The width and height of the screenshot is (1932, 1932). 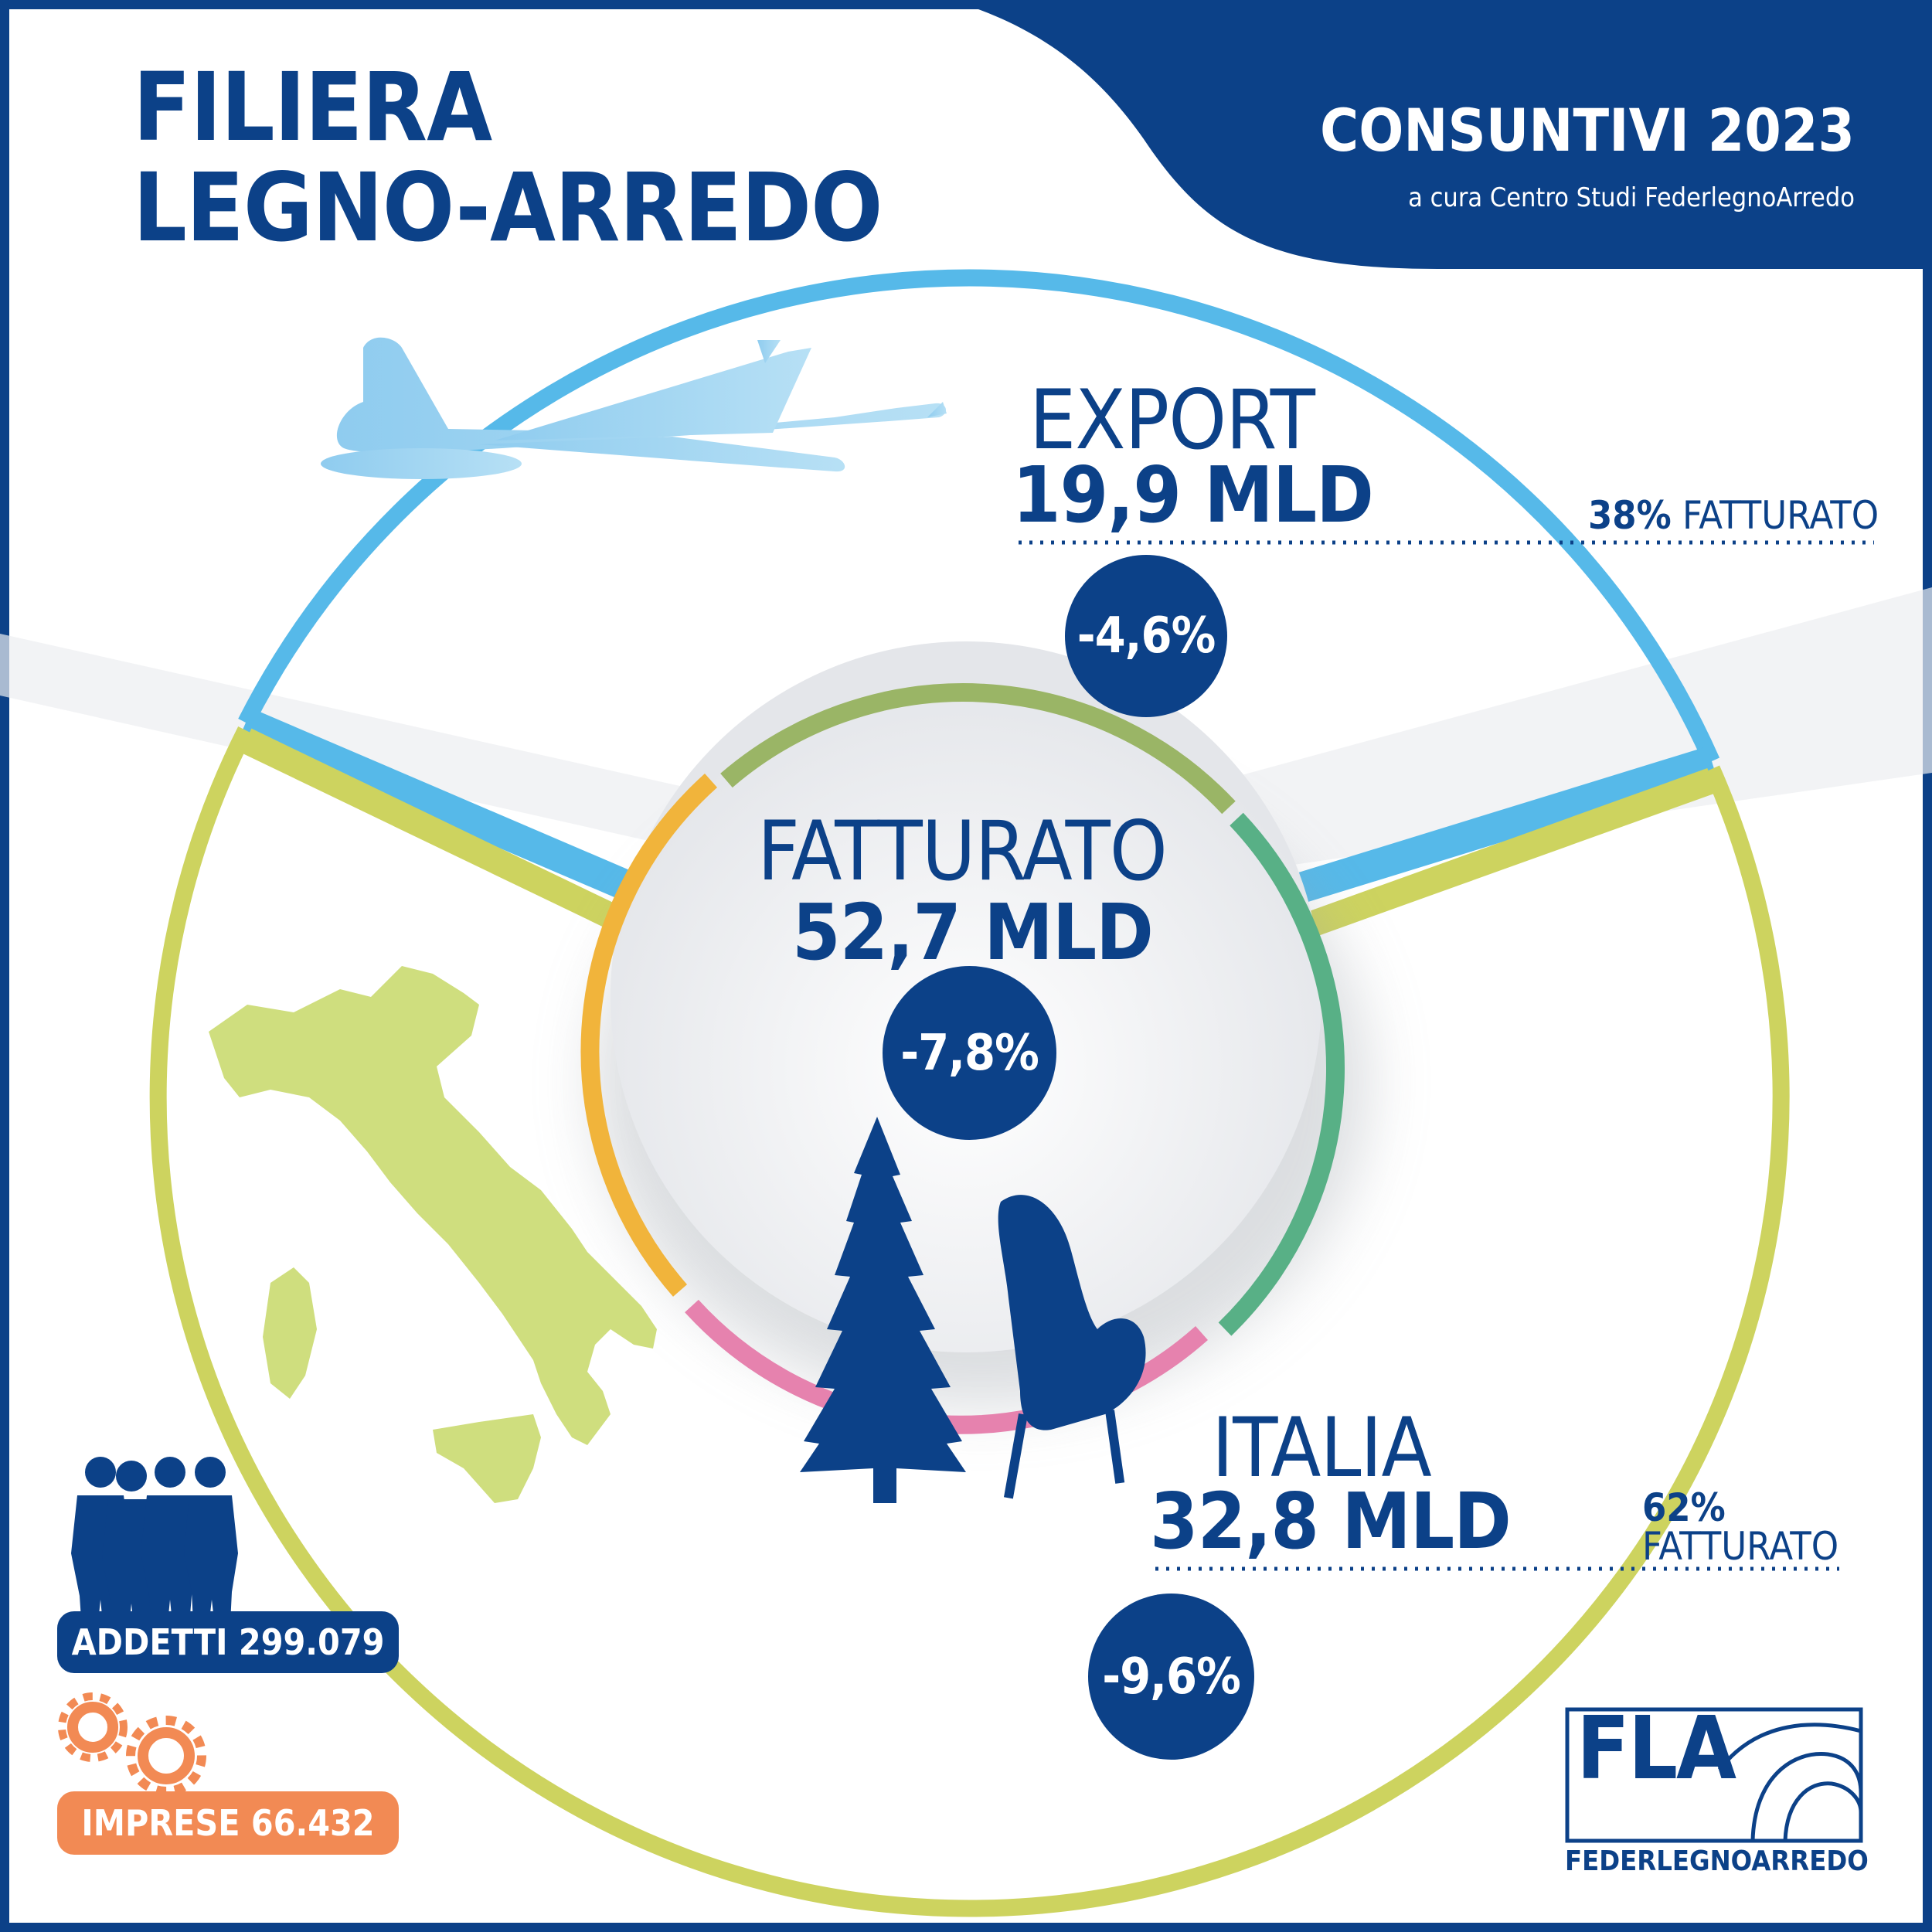 What do you see at coordinates (1172, 420) in the screenshot?
I see `export-label: EXPORT` at bounding box center [1172, 420].